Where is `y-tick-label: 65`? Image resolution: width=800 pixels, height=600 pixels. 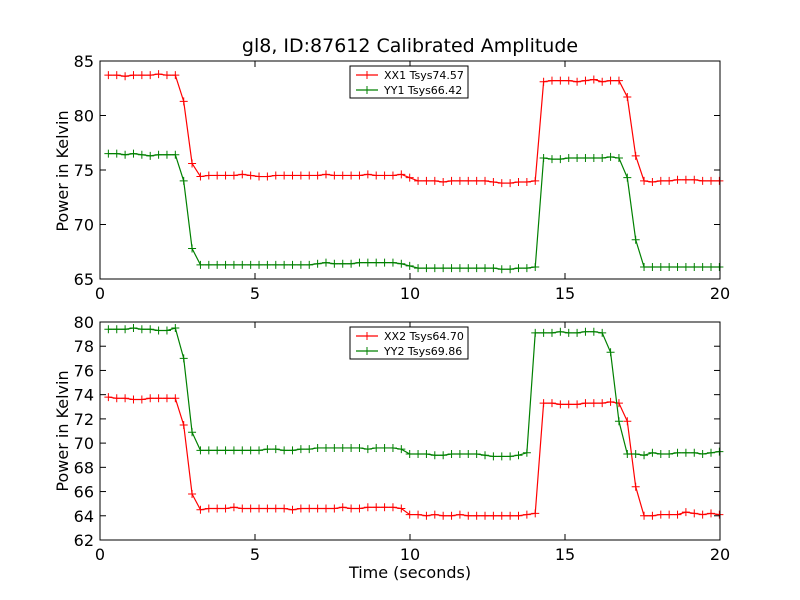
y-tick-label: 65 is located at coordinates (84, 279).